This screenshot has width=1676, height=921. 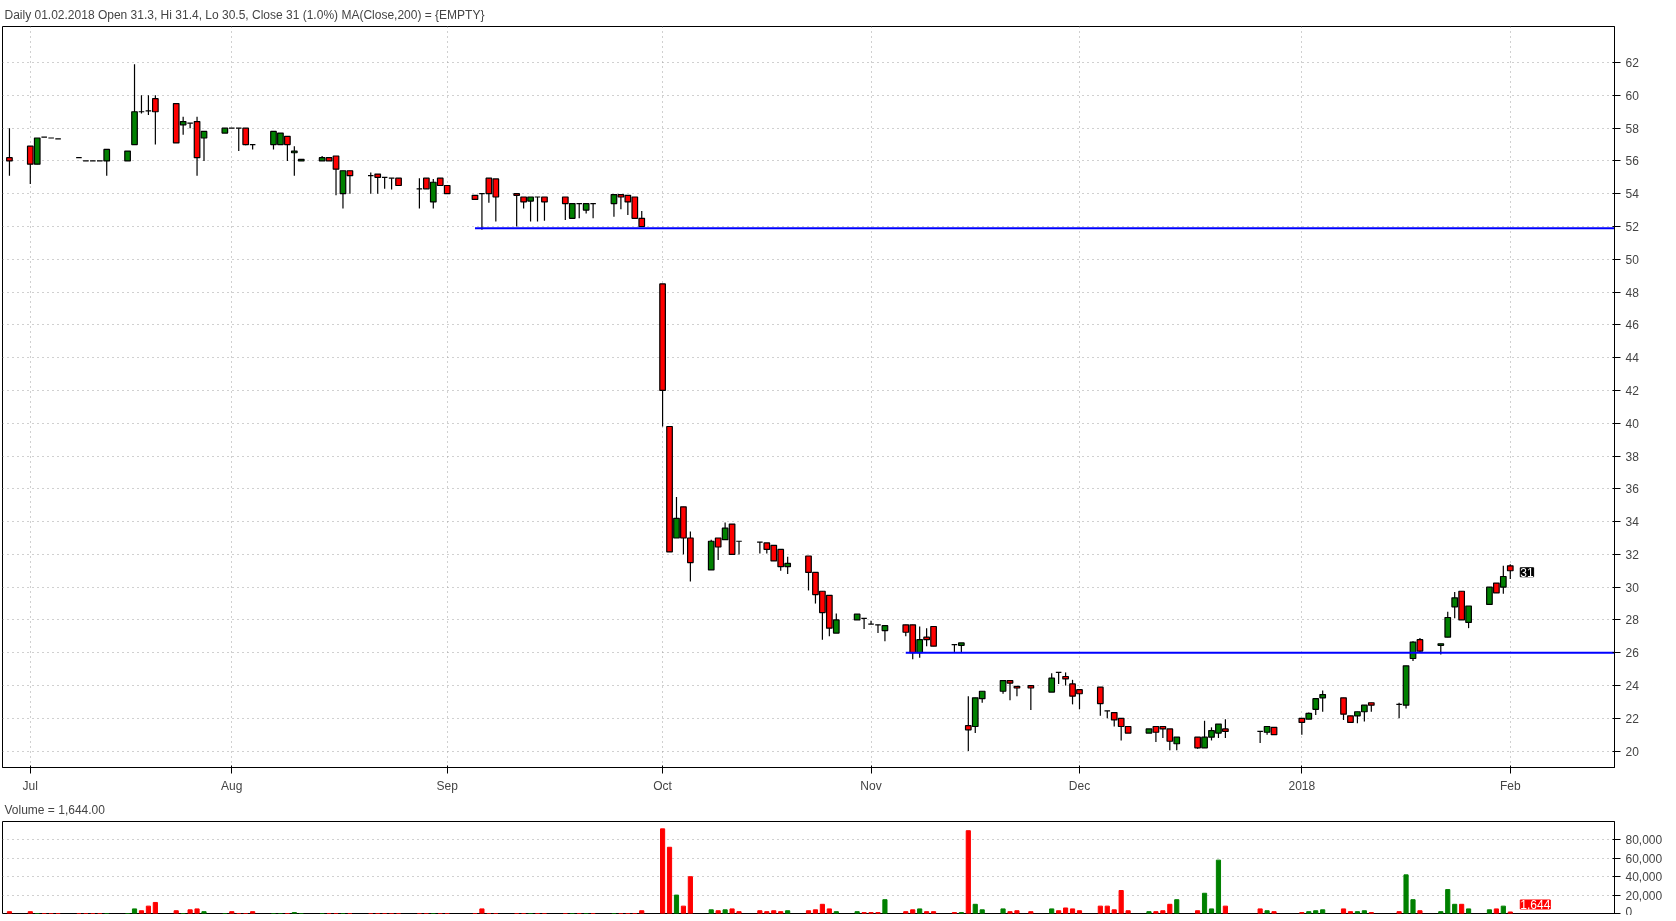 I want to click on x-tick-label: Oct, so click(x=663, y=785).